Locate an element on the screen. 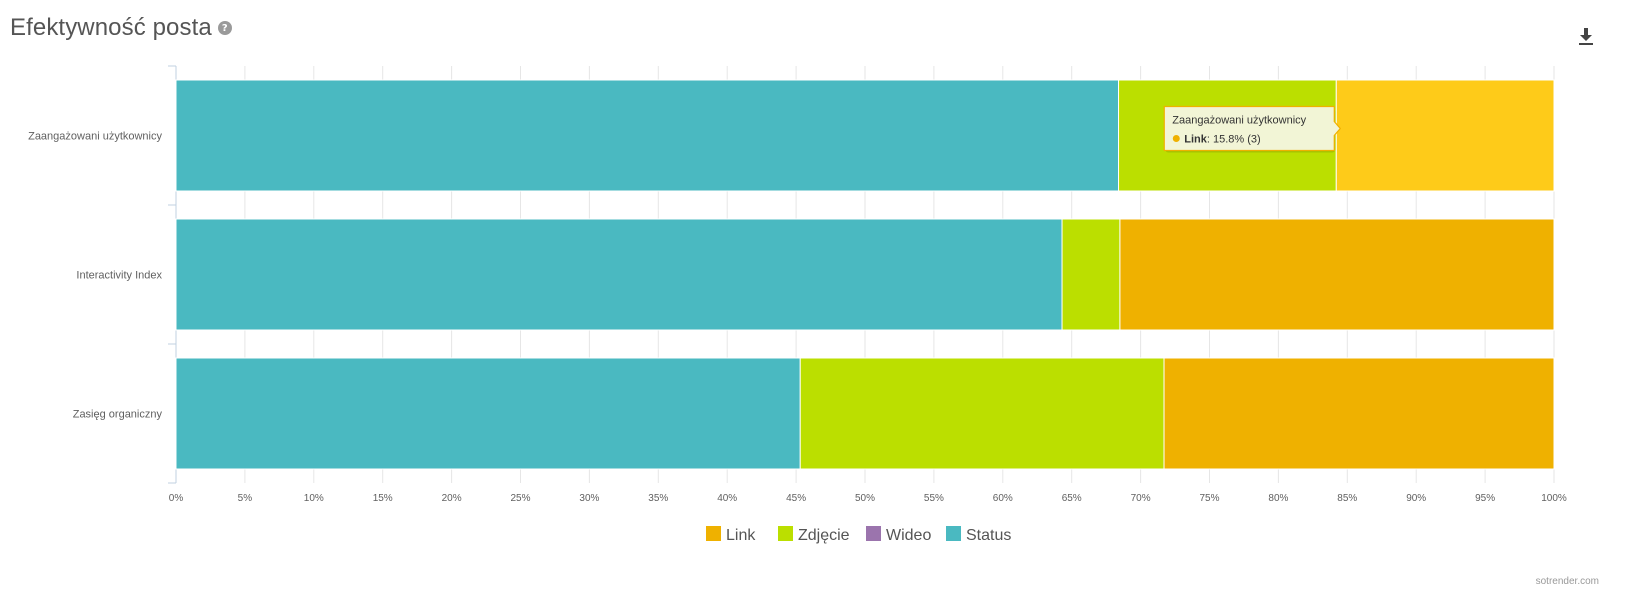  tooltip-title: Zaangażowani użytkownicy is located at coordinates (1239, 121).